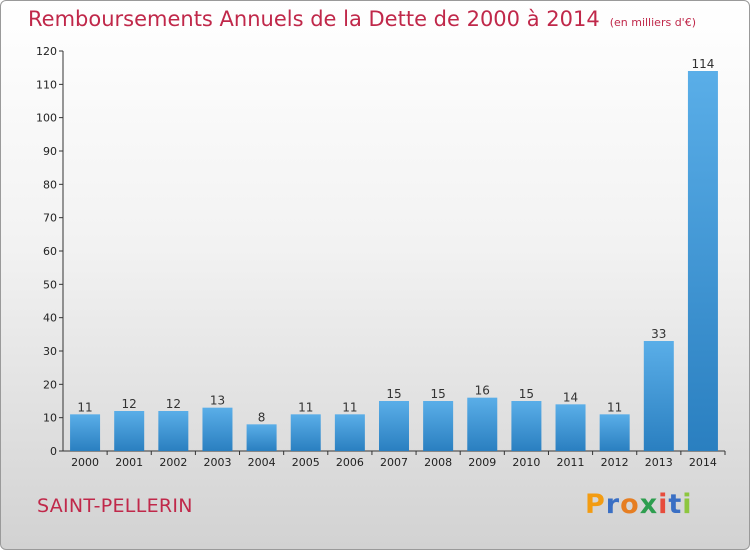 Image resolution: width=750 pixels, height=550 pixels. What do you see at coordinates (262, 417) in the screenshot?
I see `bar-value-label: 8` at bounding box center [262, 417].